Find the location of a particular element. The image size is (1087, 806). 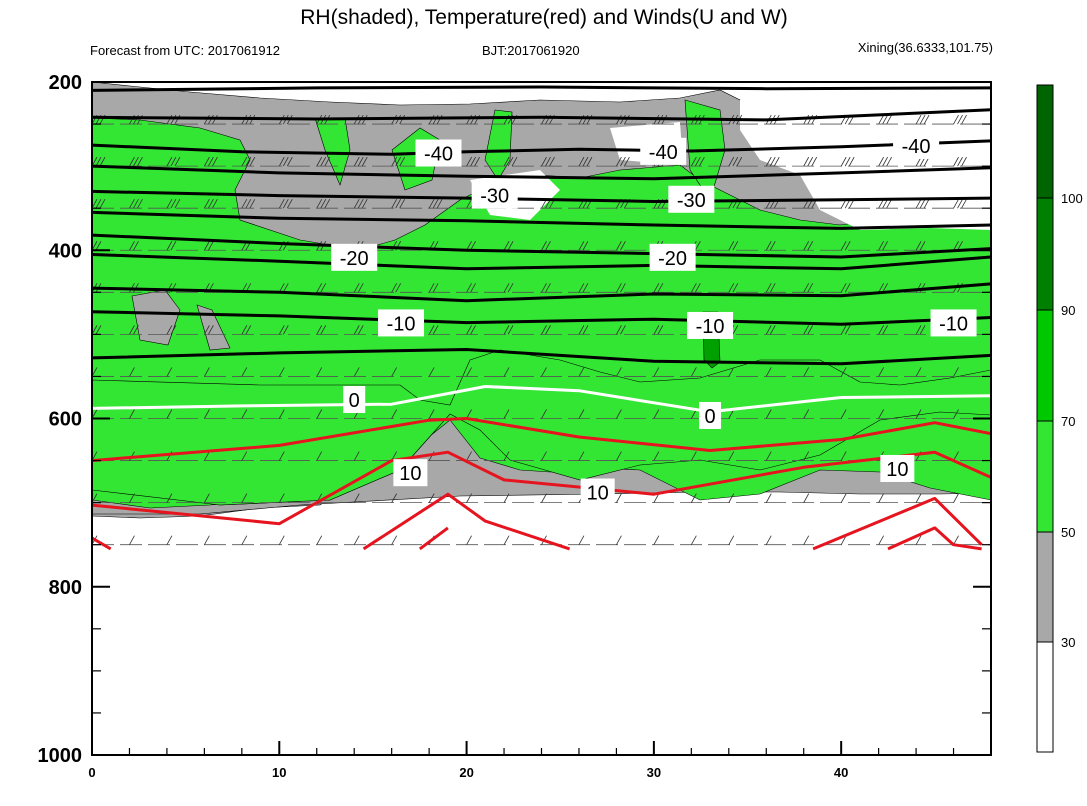

contour-line--20 is located at coordinates (541, 262).